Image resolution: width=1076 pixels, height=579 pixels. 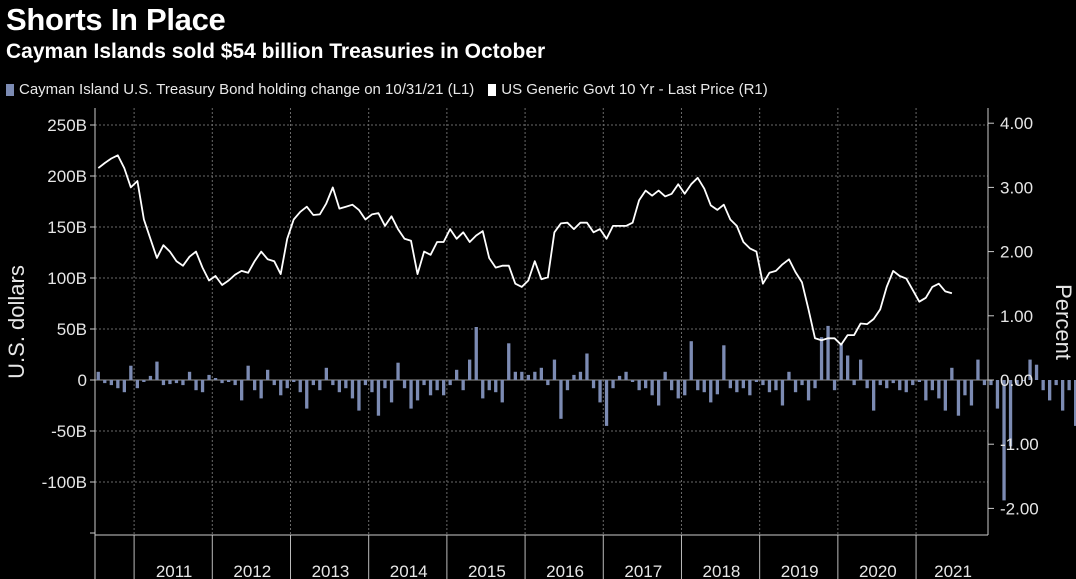 What do you see at coordinates (67, 227) in the screenshot?
I see `y-left-tick-label: 150B` at bounding box center [67, 227].